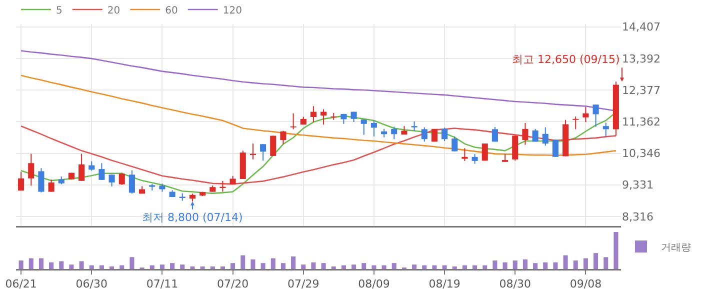 The width and height of the screenshot is (701, 289). What do you see at coordinates (641, 27) in the screenshot?
I see `y-tick-label: 14,407` at bounding box center [641, 27].